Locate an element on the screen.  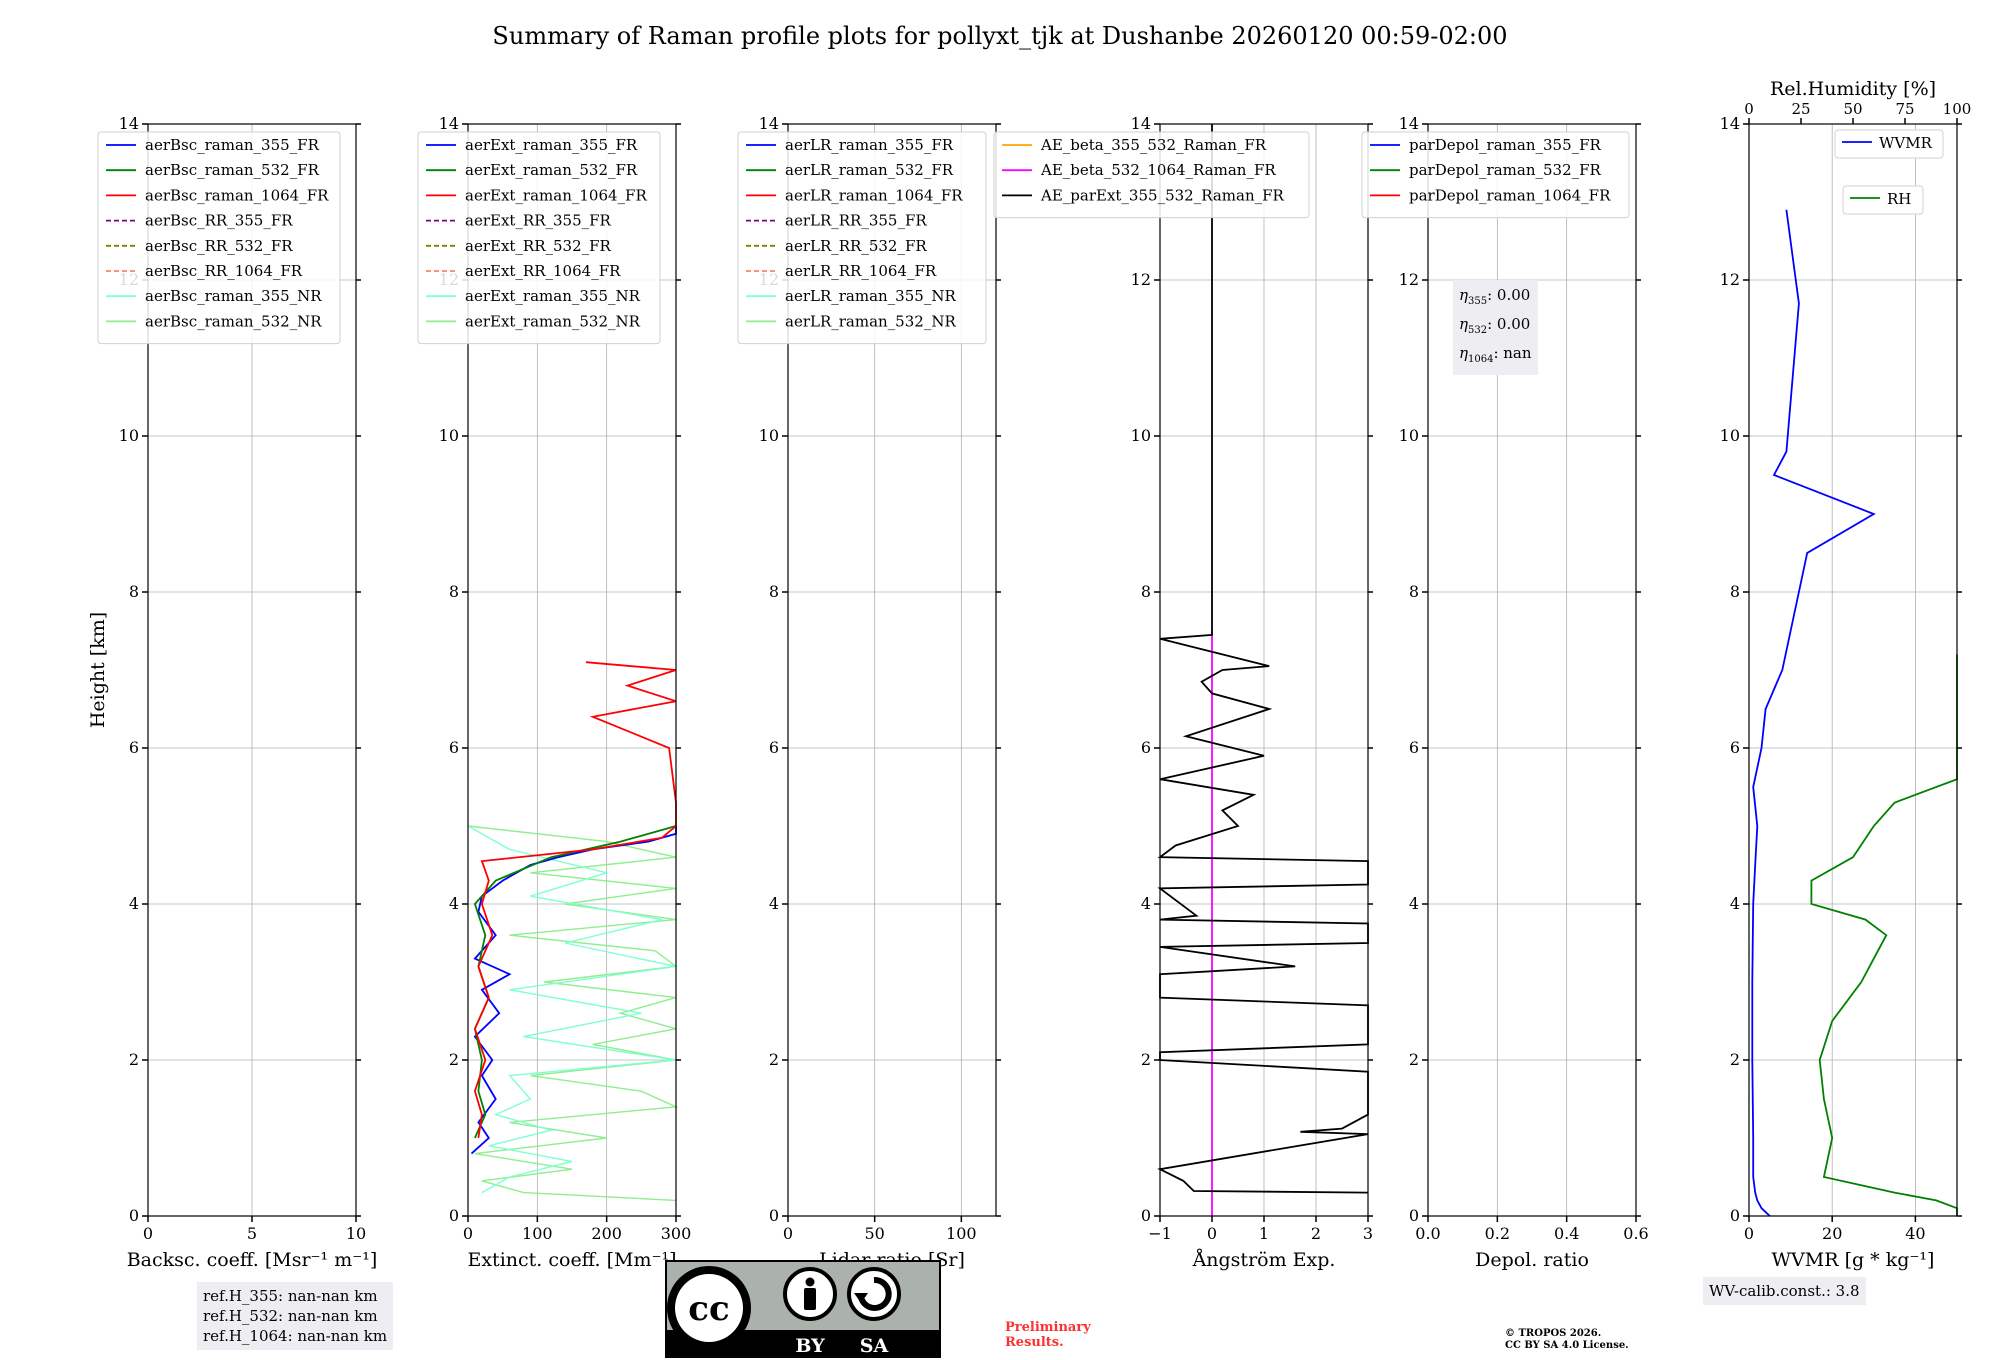
panel-6-ytick-label-0: 0 is located at coordinates (1735, 1215).